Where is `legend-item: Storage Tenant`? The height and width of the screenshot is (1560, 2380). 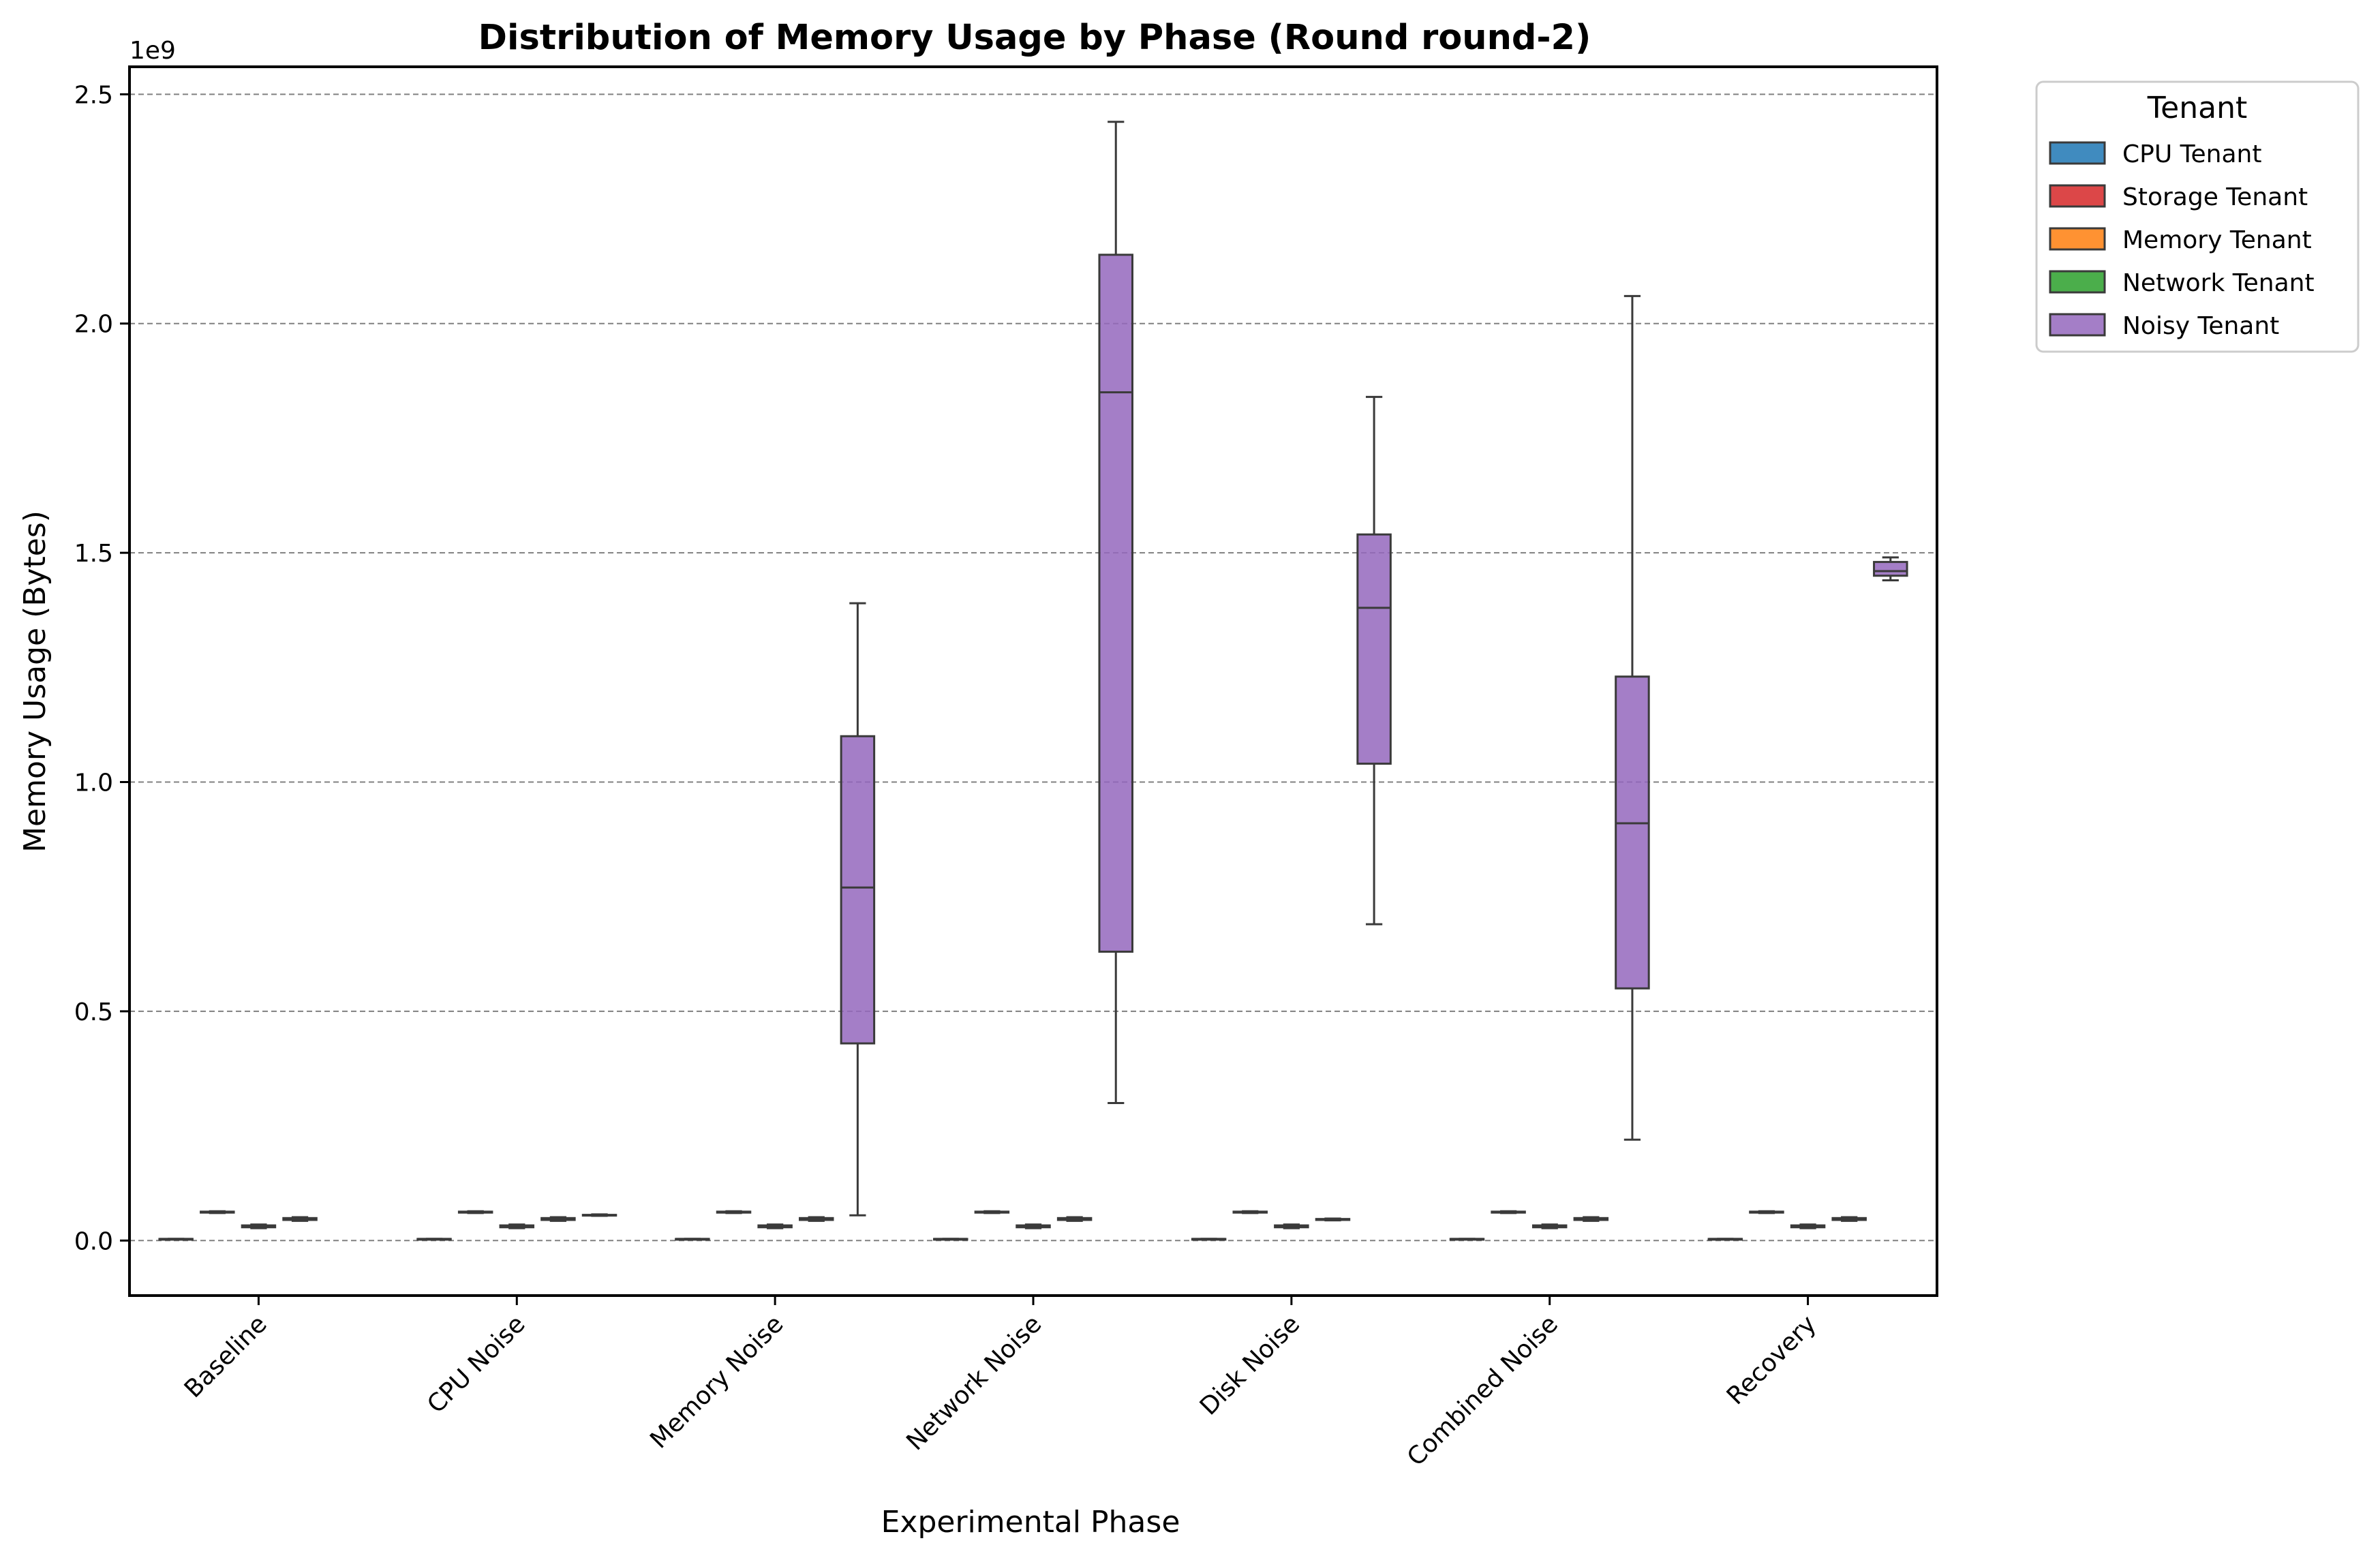
legend-item: Storage Tenant is located at coordinates (2178, 197).